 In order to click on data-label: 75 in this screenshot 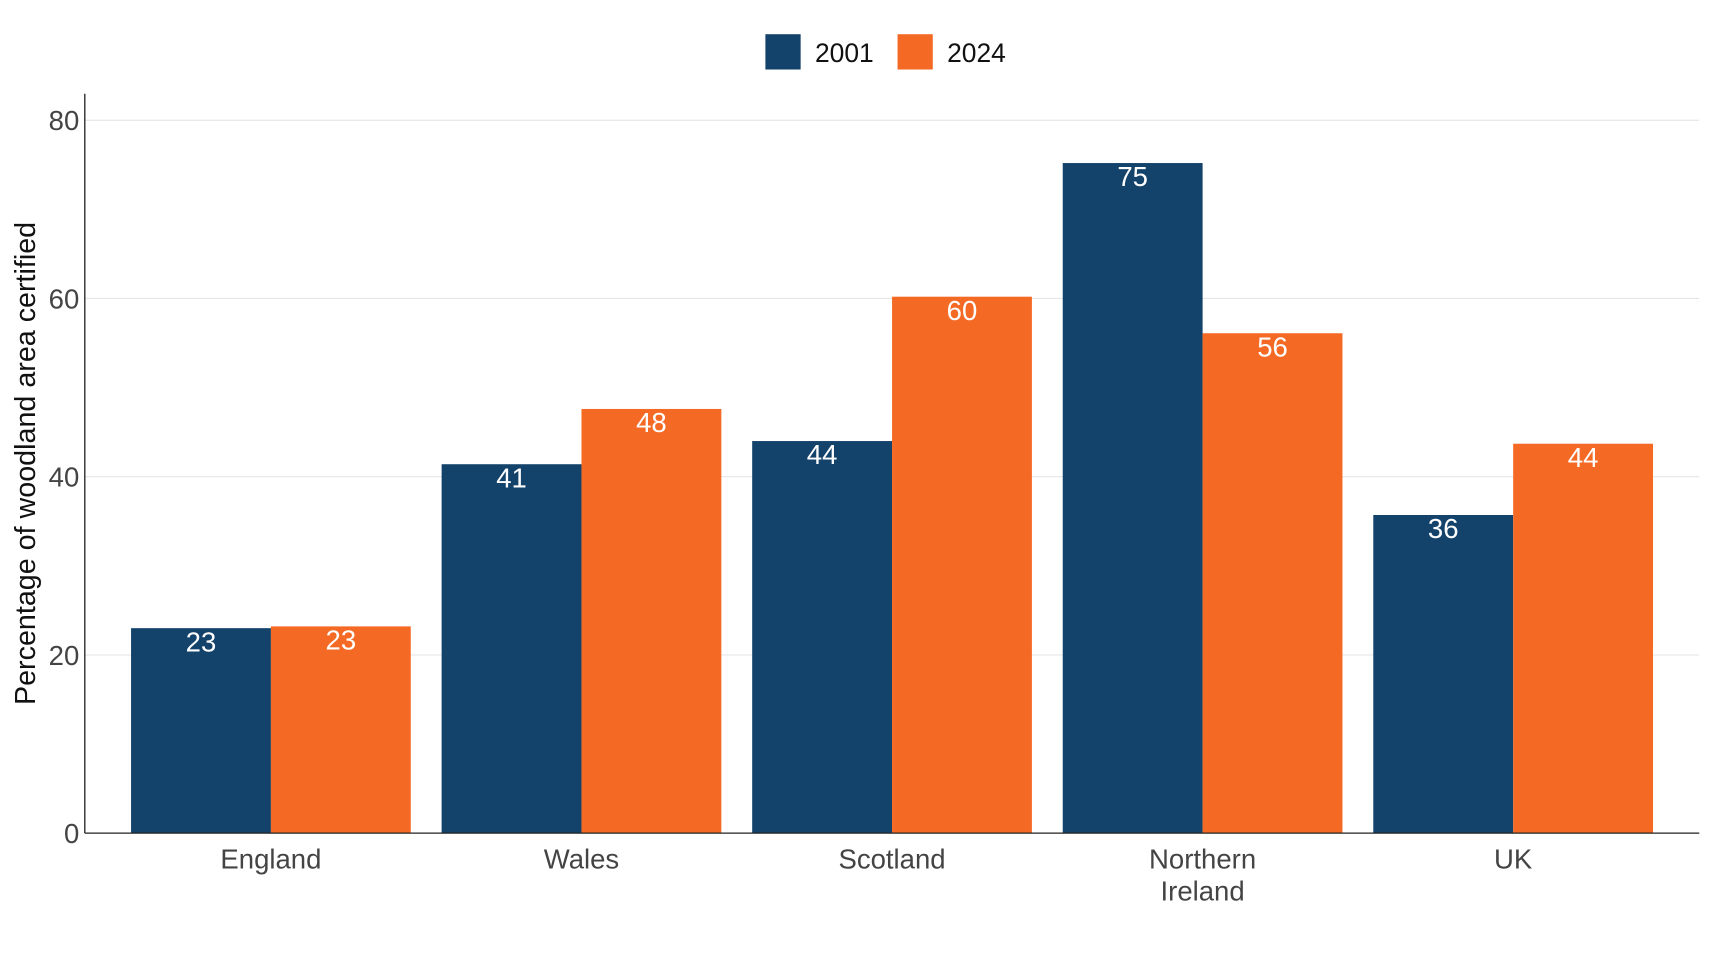, I will do `click(1132, 176)`.